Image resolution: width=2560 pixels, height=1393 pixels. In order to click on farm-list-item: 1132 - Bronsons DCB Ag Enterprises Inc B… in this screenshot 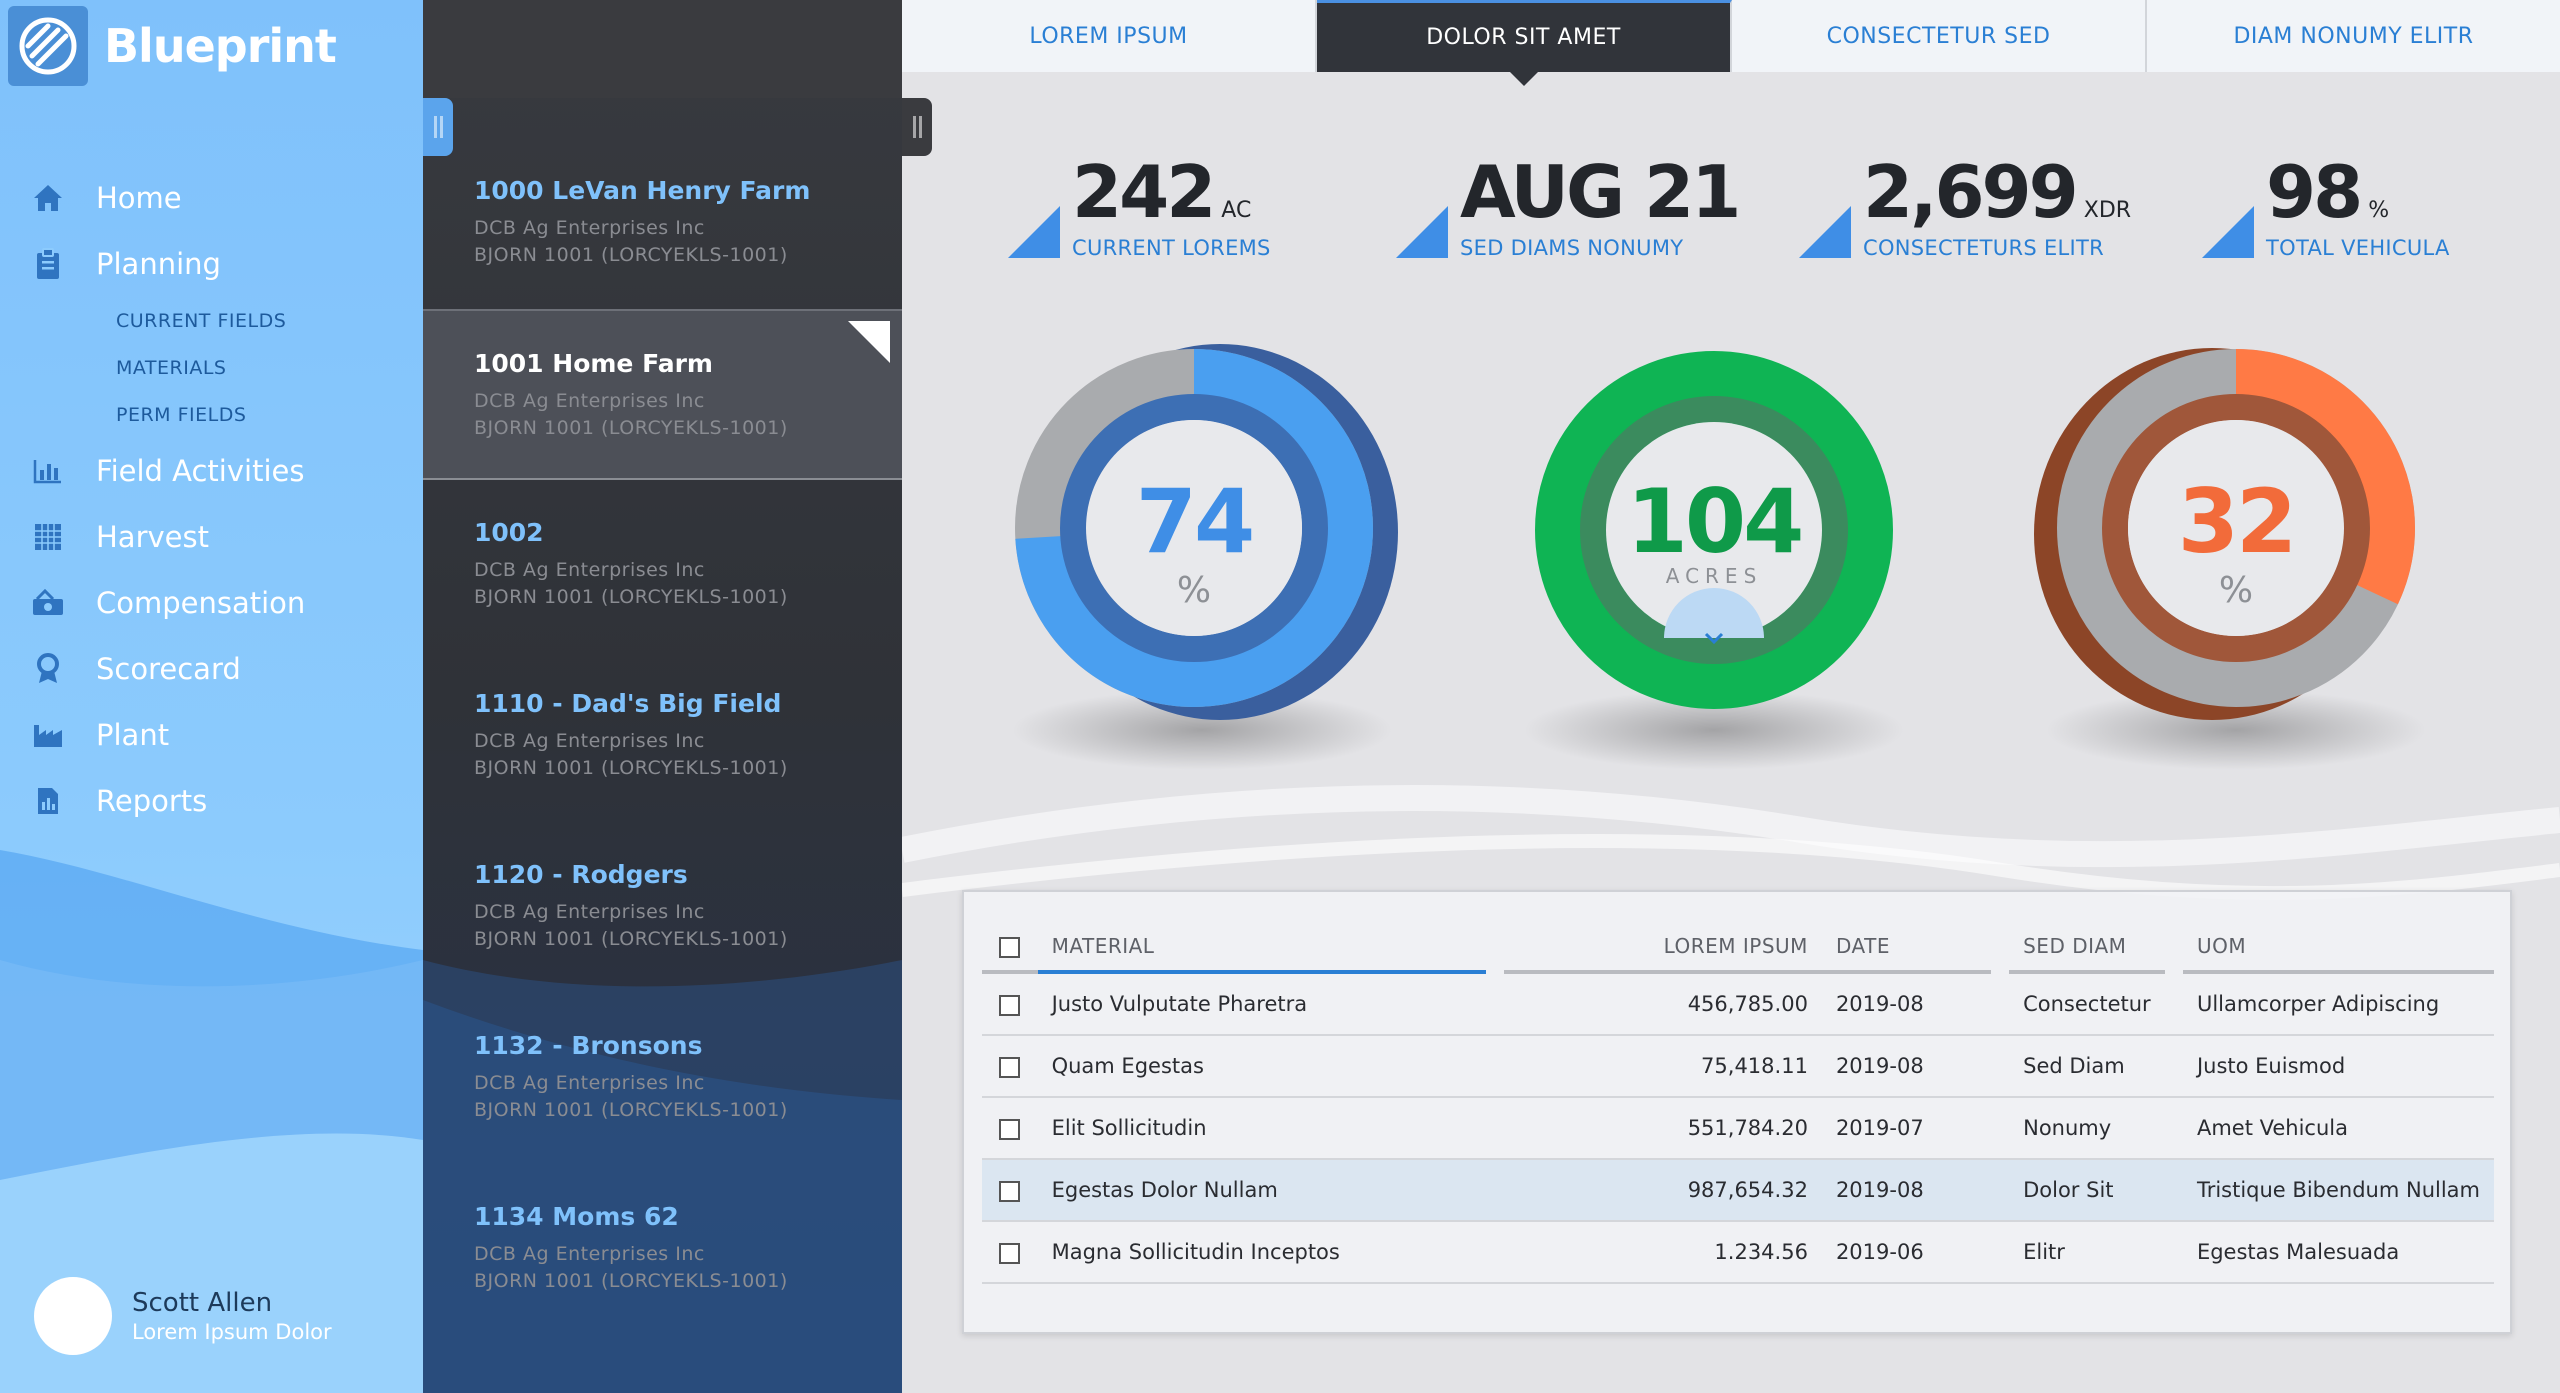, I will do `click(662, 1078)`.